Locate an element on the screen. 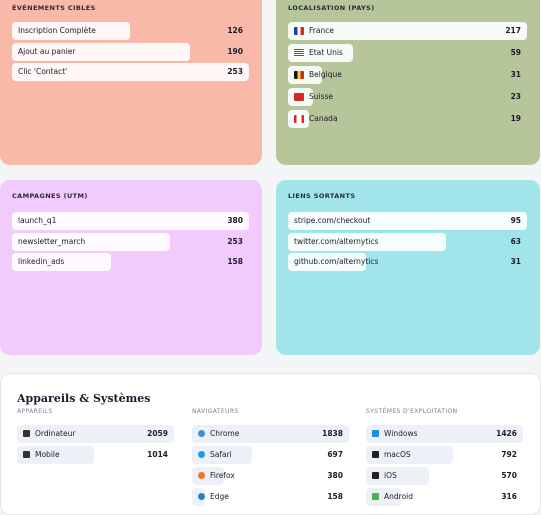 Image resolution: width=541 pixels, height=515 pixels. row-label: Etat Unis is located at coordinates (326, 52).